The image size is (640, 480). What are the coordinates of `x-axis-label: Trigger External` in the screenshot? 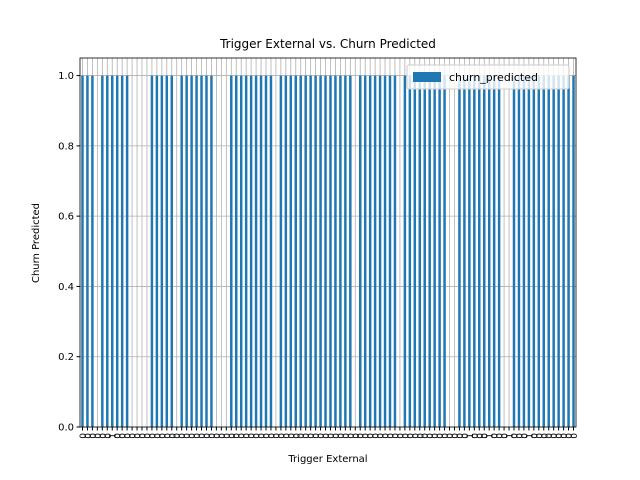 It's located at (327, 459).